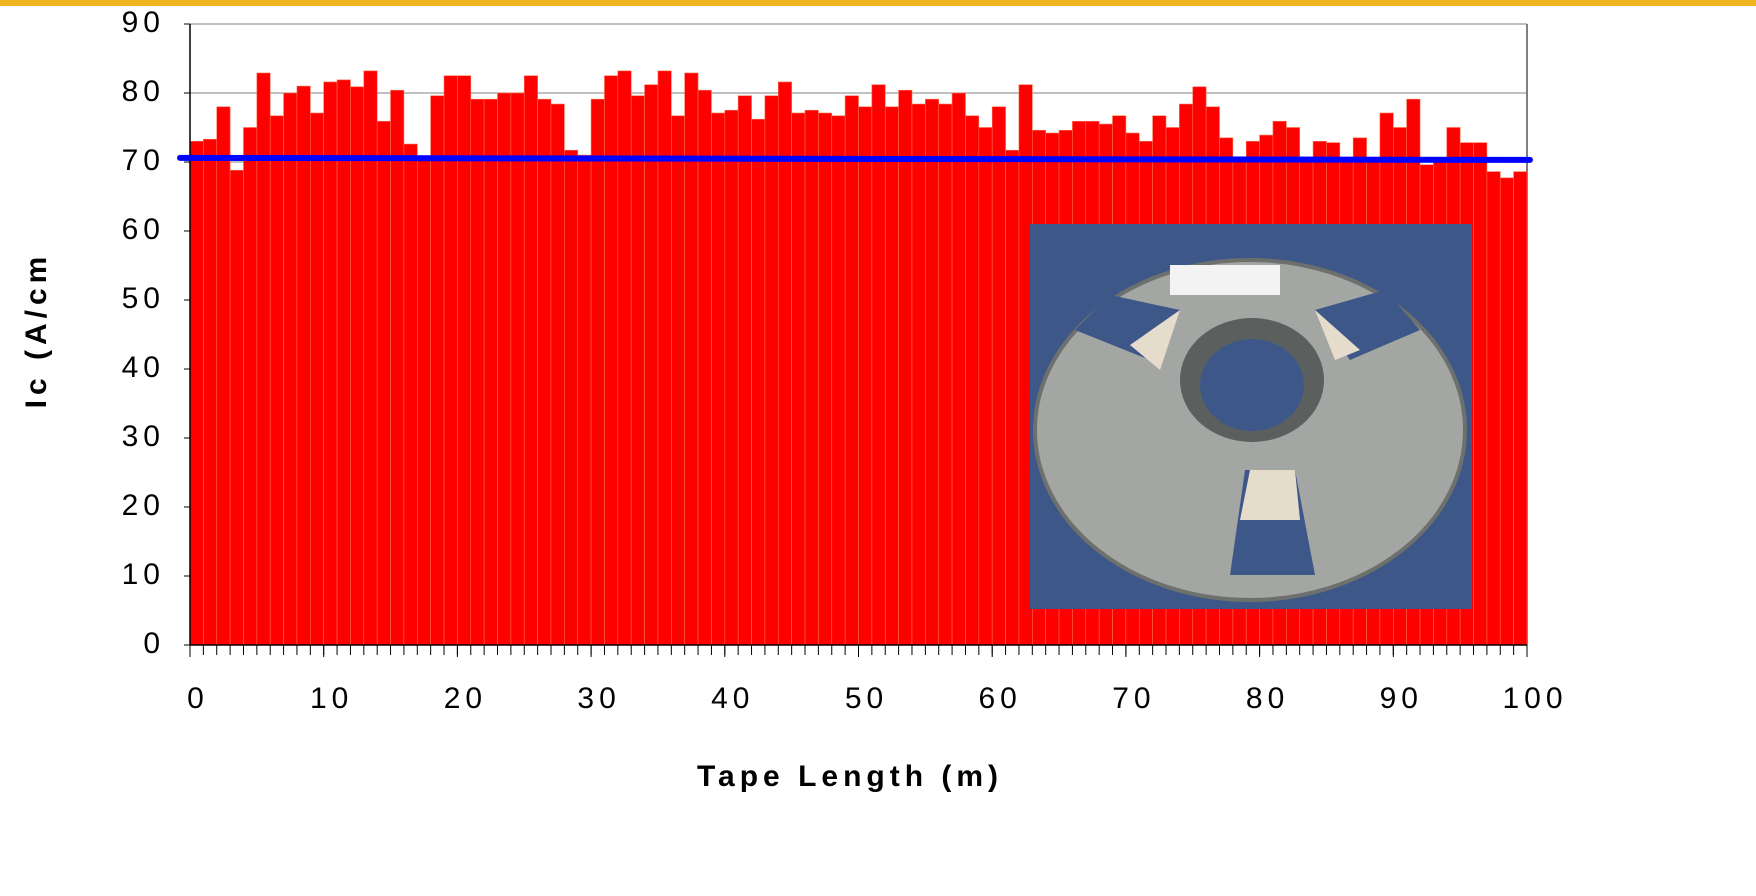 Image resolution: width=1756 pixels, height=896 pixels. What do you see at coordinates (154, 643) in the screenshot?
I see `y-tick-label: 0` at bounding box center [154, 643].